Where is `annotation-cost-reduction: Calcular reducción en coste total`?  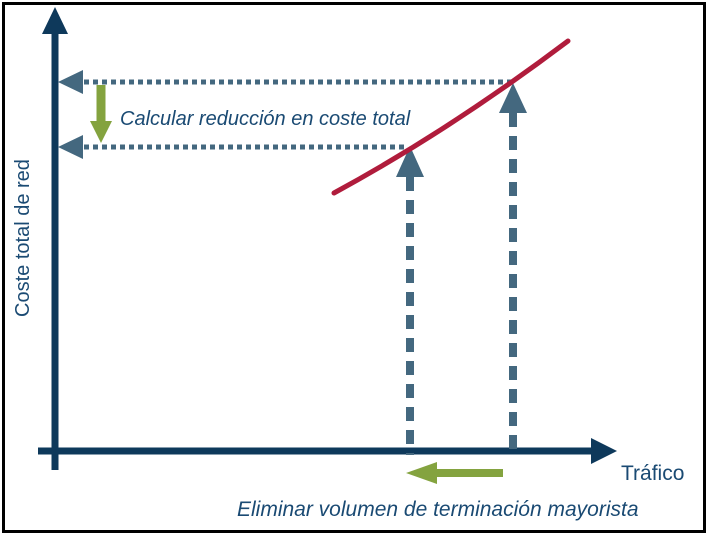
annotation-cost-reduction: Calcular reducción en coste total is located at coordinates (265, 119).